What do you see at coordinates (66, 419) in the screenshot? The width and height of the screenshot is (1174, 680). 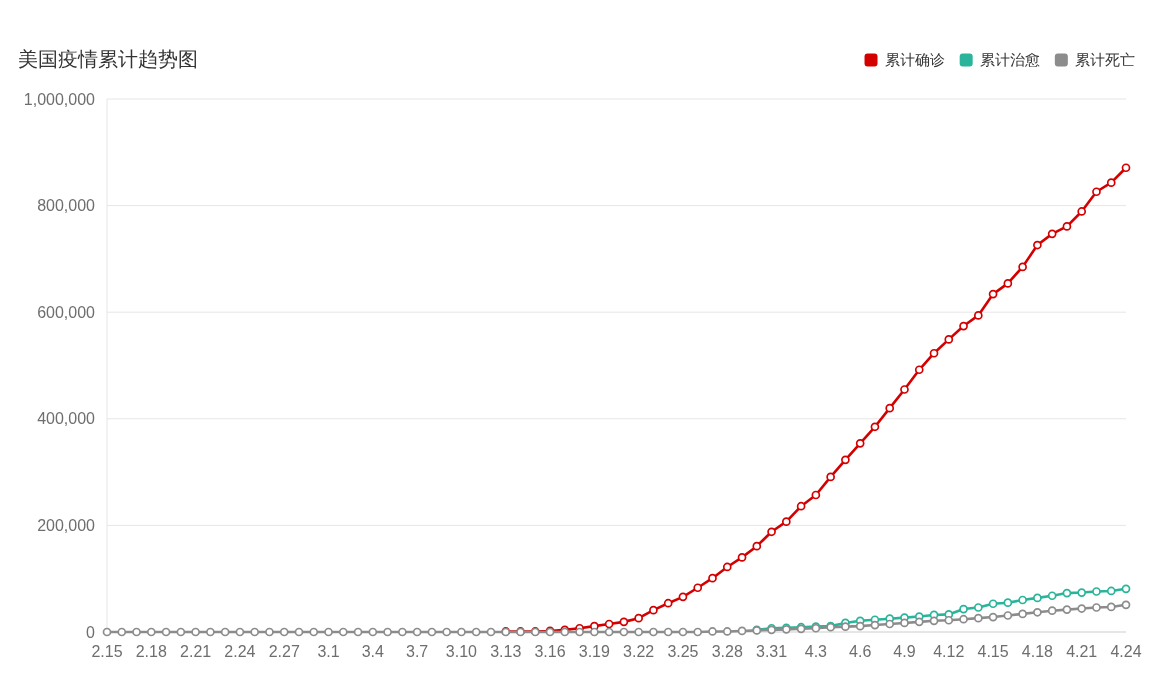 I see `y-tick-label: 400,000` at bounding box center [66, 419].